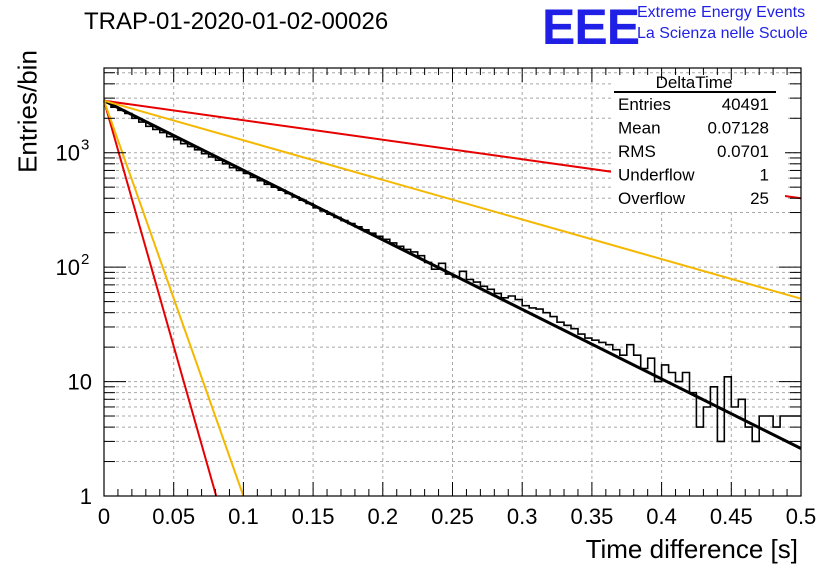  I want to click on stats-row-value: 25, so click(759, 198).